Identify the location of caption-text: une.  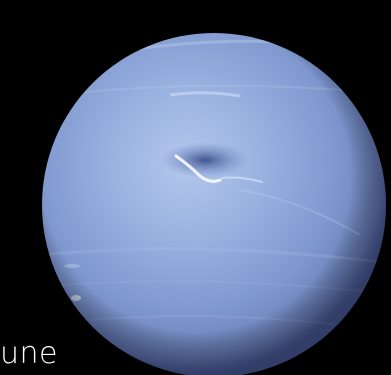
(29, 353).